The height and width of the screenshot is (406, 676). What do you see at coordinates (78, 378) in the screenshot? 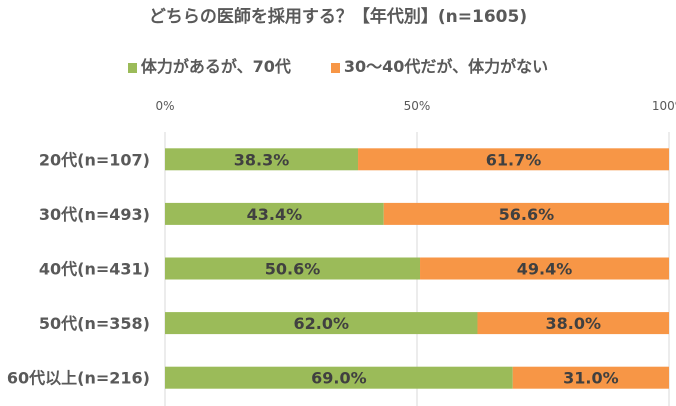
I see `category-label: 60代以上(n=216)` at bounding box center [78, 378].